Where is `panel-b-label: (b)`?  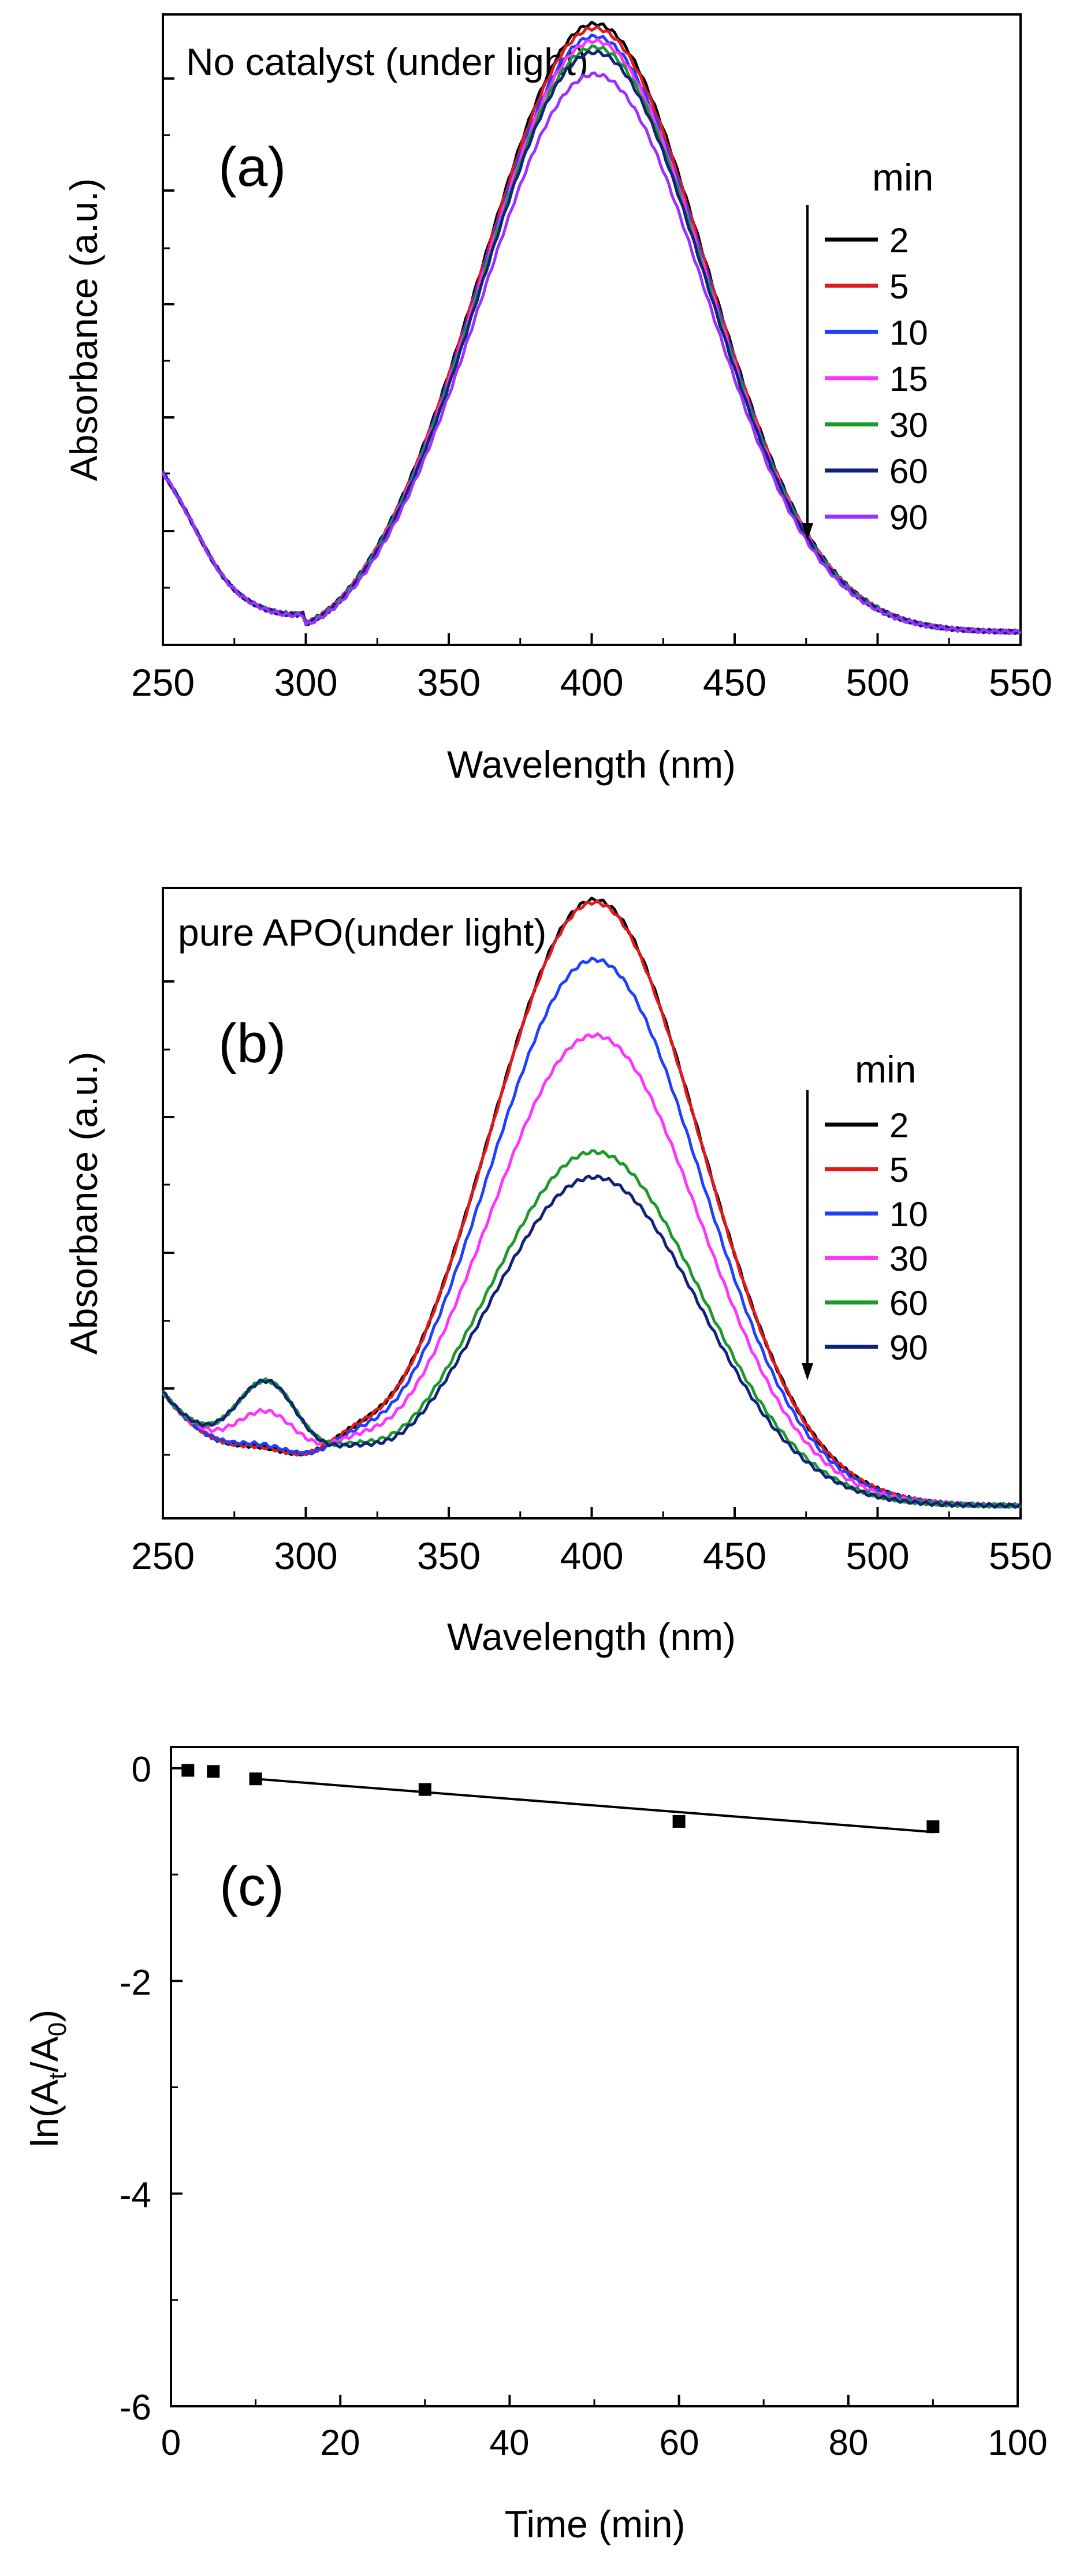
panel-b-label: (b) is located at coordinates (252, 1043).